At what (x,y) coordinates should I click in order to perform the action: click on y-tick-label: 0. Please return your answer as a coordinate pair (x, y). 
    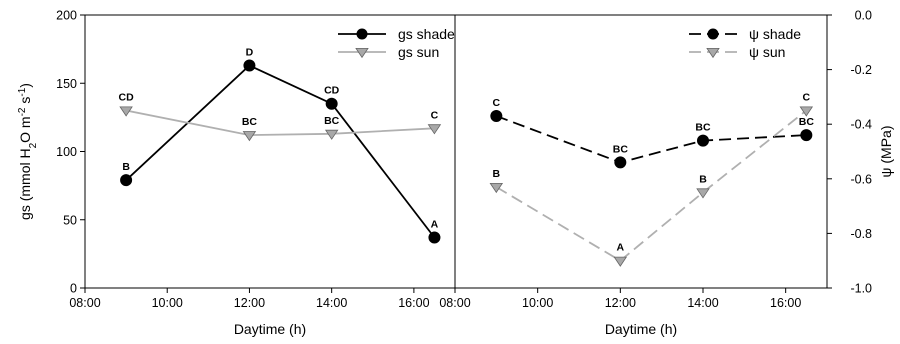
    Looking at the image, I should click on (73, 289).